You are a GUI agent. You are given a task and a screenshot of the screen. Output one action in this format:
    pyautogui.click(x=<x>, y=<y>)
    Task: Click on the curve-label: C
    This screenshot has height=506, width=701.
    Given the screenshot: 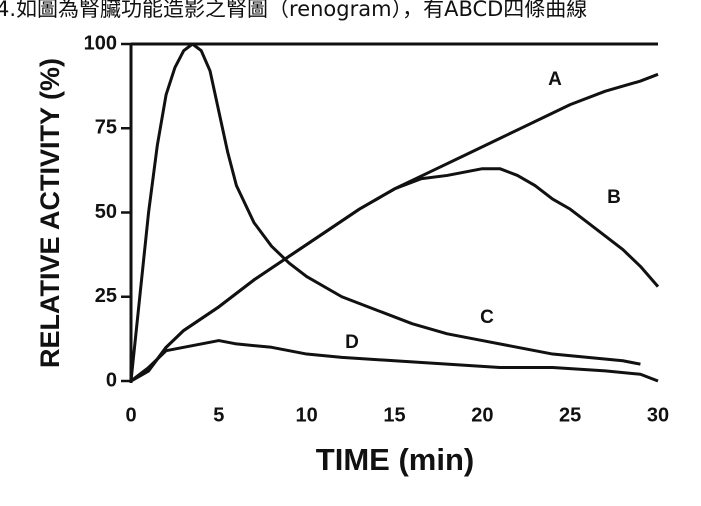 What is the action you would take?
    pyautogui.click(x=487, y=317)
    